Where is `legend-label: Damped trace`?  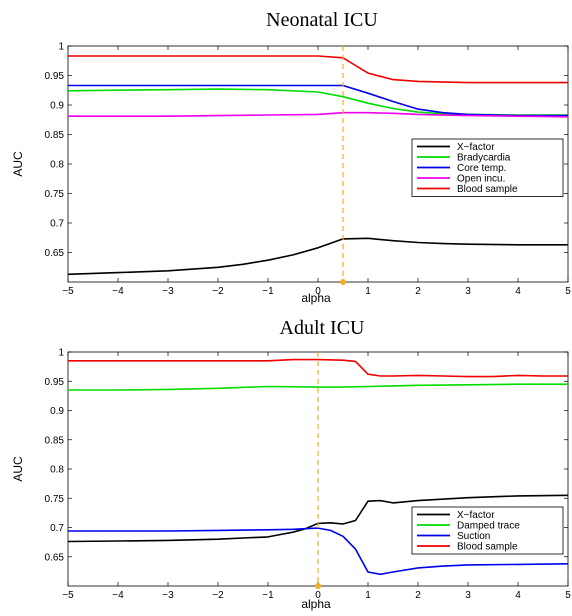
legend-label: Damped trace is located at coordinates (488, 526).